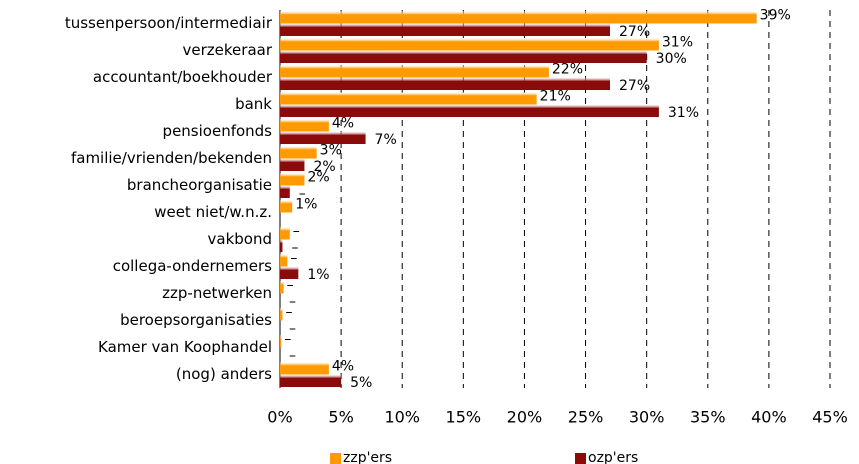  Describe the element at coordinates (402, 417) in the screenshot. I see `x-tick-label: 10%` at that location.